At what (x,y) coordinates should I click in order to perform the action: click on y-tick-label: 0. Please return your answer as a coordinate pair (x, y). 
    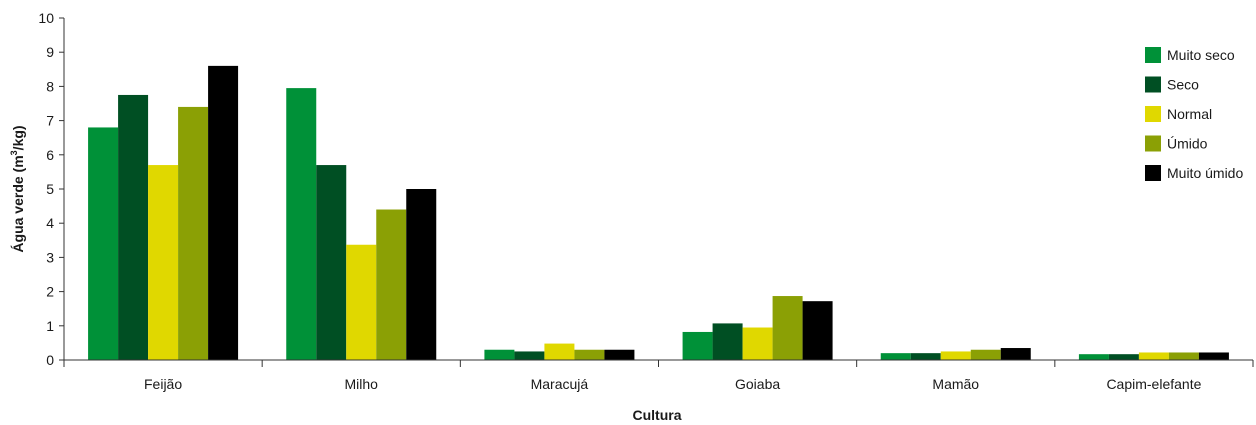
    Looking at the image, I should click on (50, 360).